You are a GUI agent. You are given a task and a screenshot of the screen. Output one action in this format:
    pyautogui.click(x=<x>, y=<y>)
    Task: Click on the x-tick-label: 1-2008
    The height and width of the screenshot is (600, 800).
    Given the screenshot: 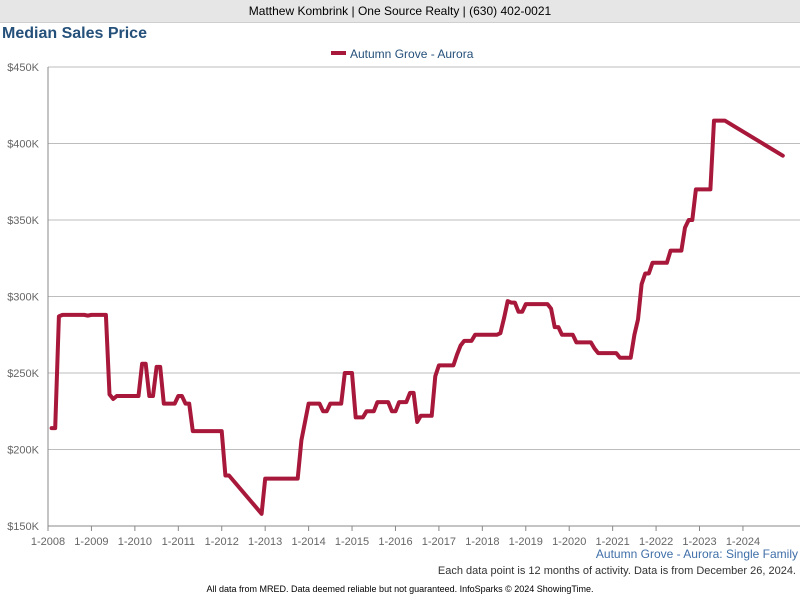 What is the action you would take?
    pyautogui.click(x=48, y=540)
    